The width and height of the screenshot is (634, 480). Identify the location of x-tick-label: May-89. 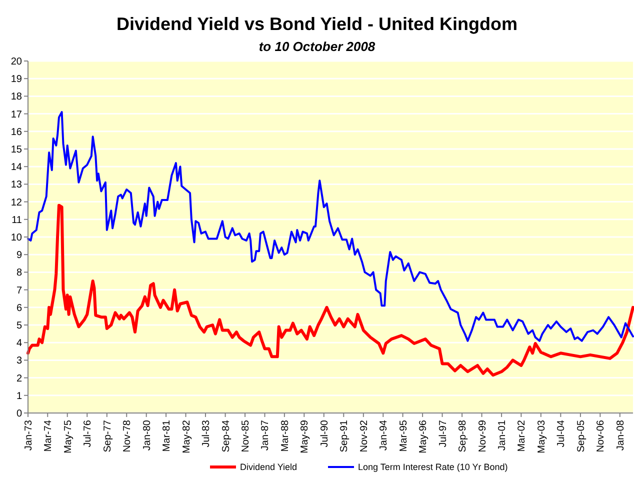
(305, 437).